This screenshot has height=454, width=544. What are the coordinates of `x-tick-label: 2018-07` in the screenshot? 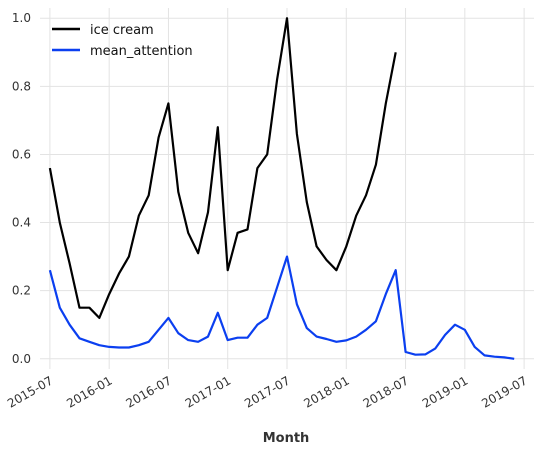 It's located at (386, 391).